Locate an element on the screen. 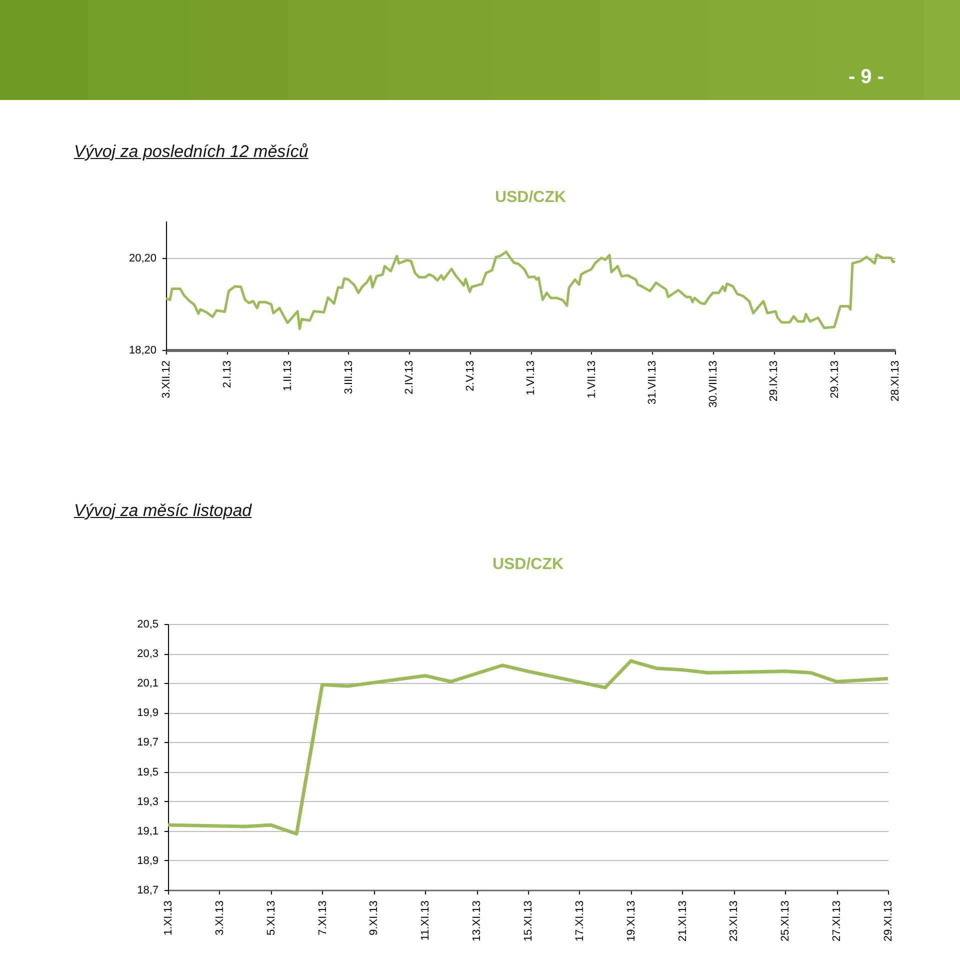 The height and width of the screenshot is (953, 960). x-tick-label: 29.XI.13 is located at coordinates (888, 921).